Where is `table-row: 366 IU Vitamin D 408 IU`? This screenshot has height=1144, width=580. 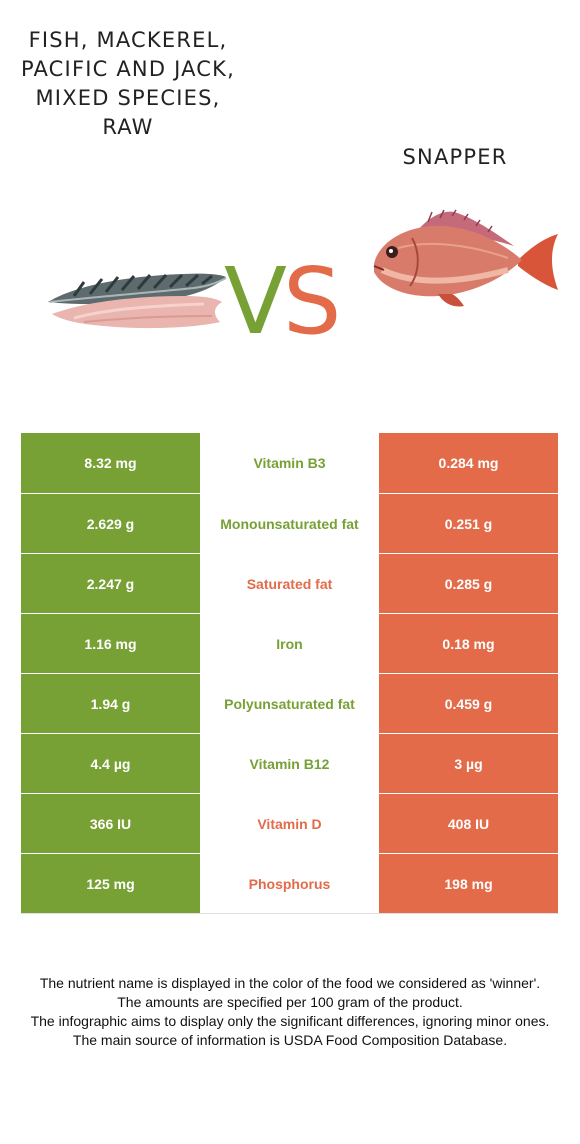 table-row: 366 IU Vitamin D 408 IU is located at coordinates (289, 823).